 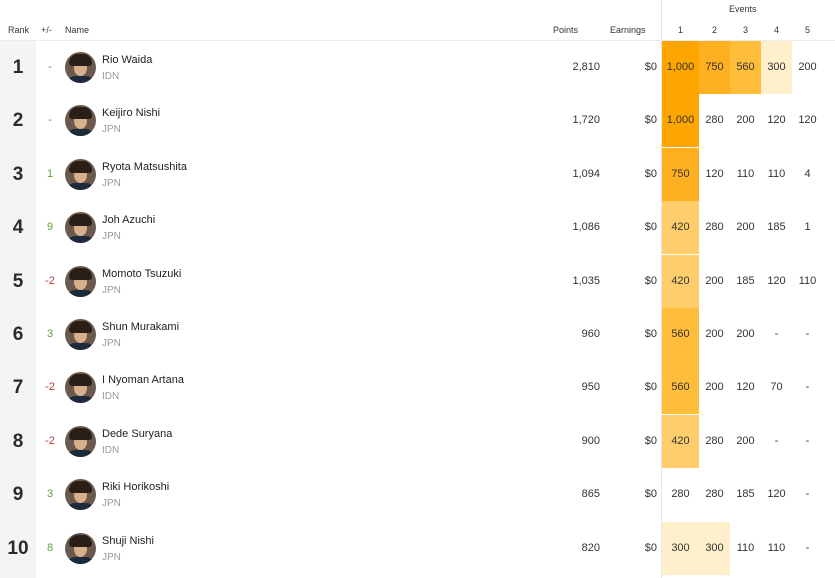 I want to click on rank-number: 3, so click(x=18, y=174).